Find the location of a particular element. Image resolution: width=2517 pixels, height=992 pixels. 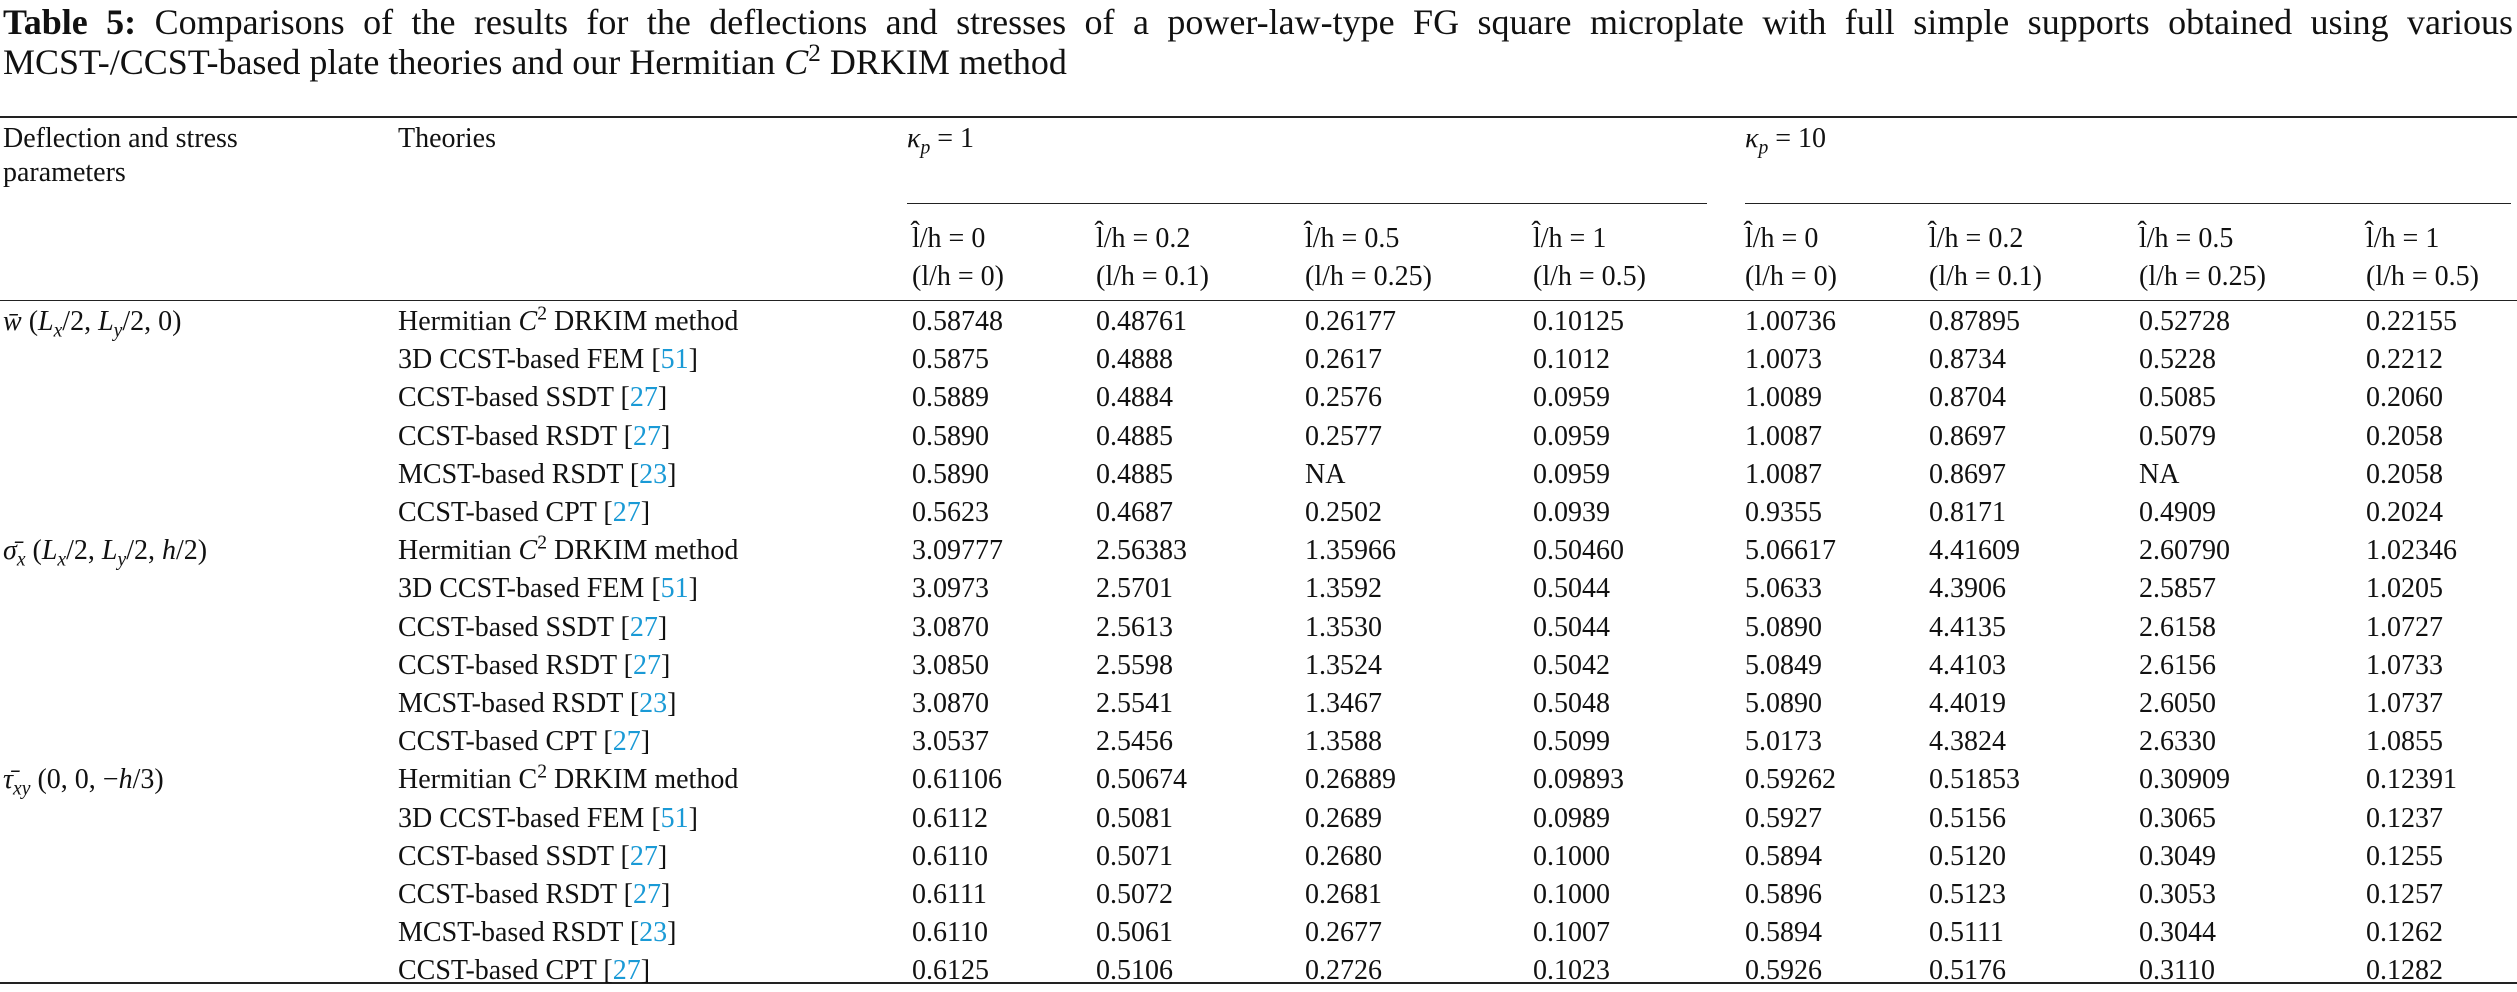

value-cell: 0.8697 is located at coordinates (1967, 474).